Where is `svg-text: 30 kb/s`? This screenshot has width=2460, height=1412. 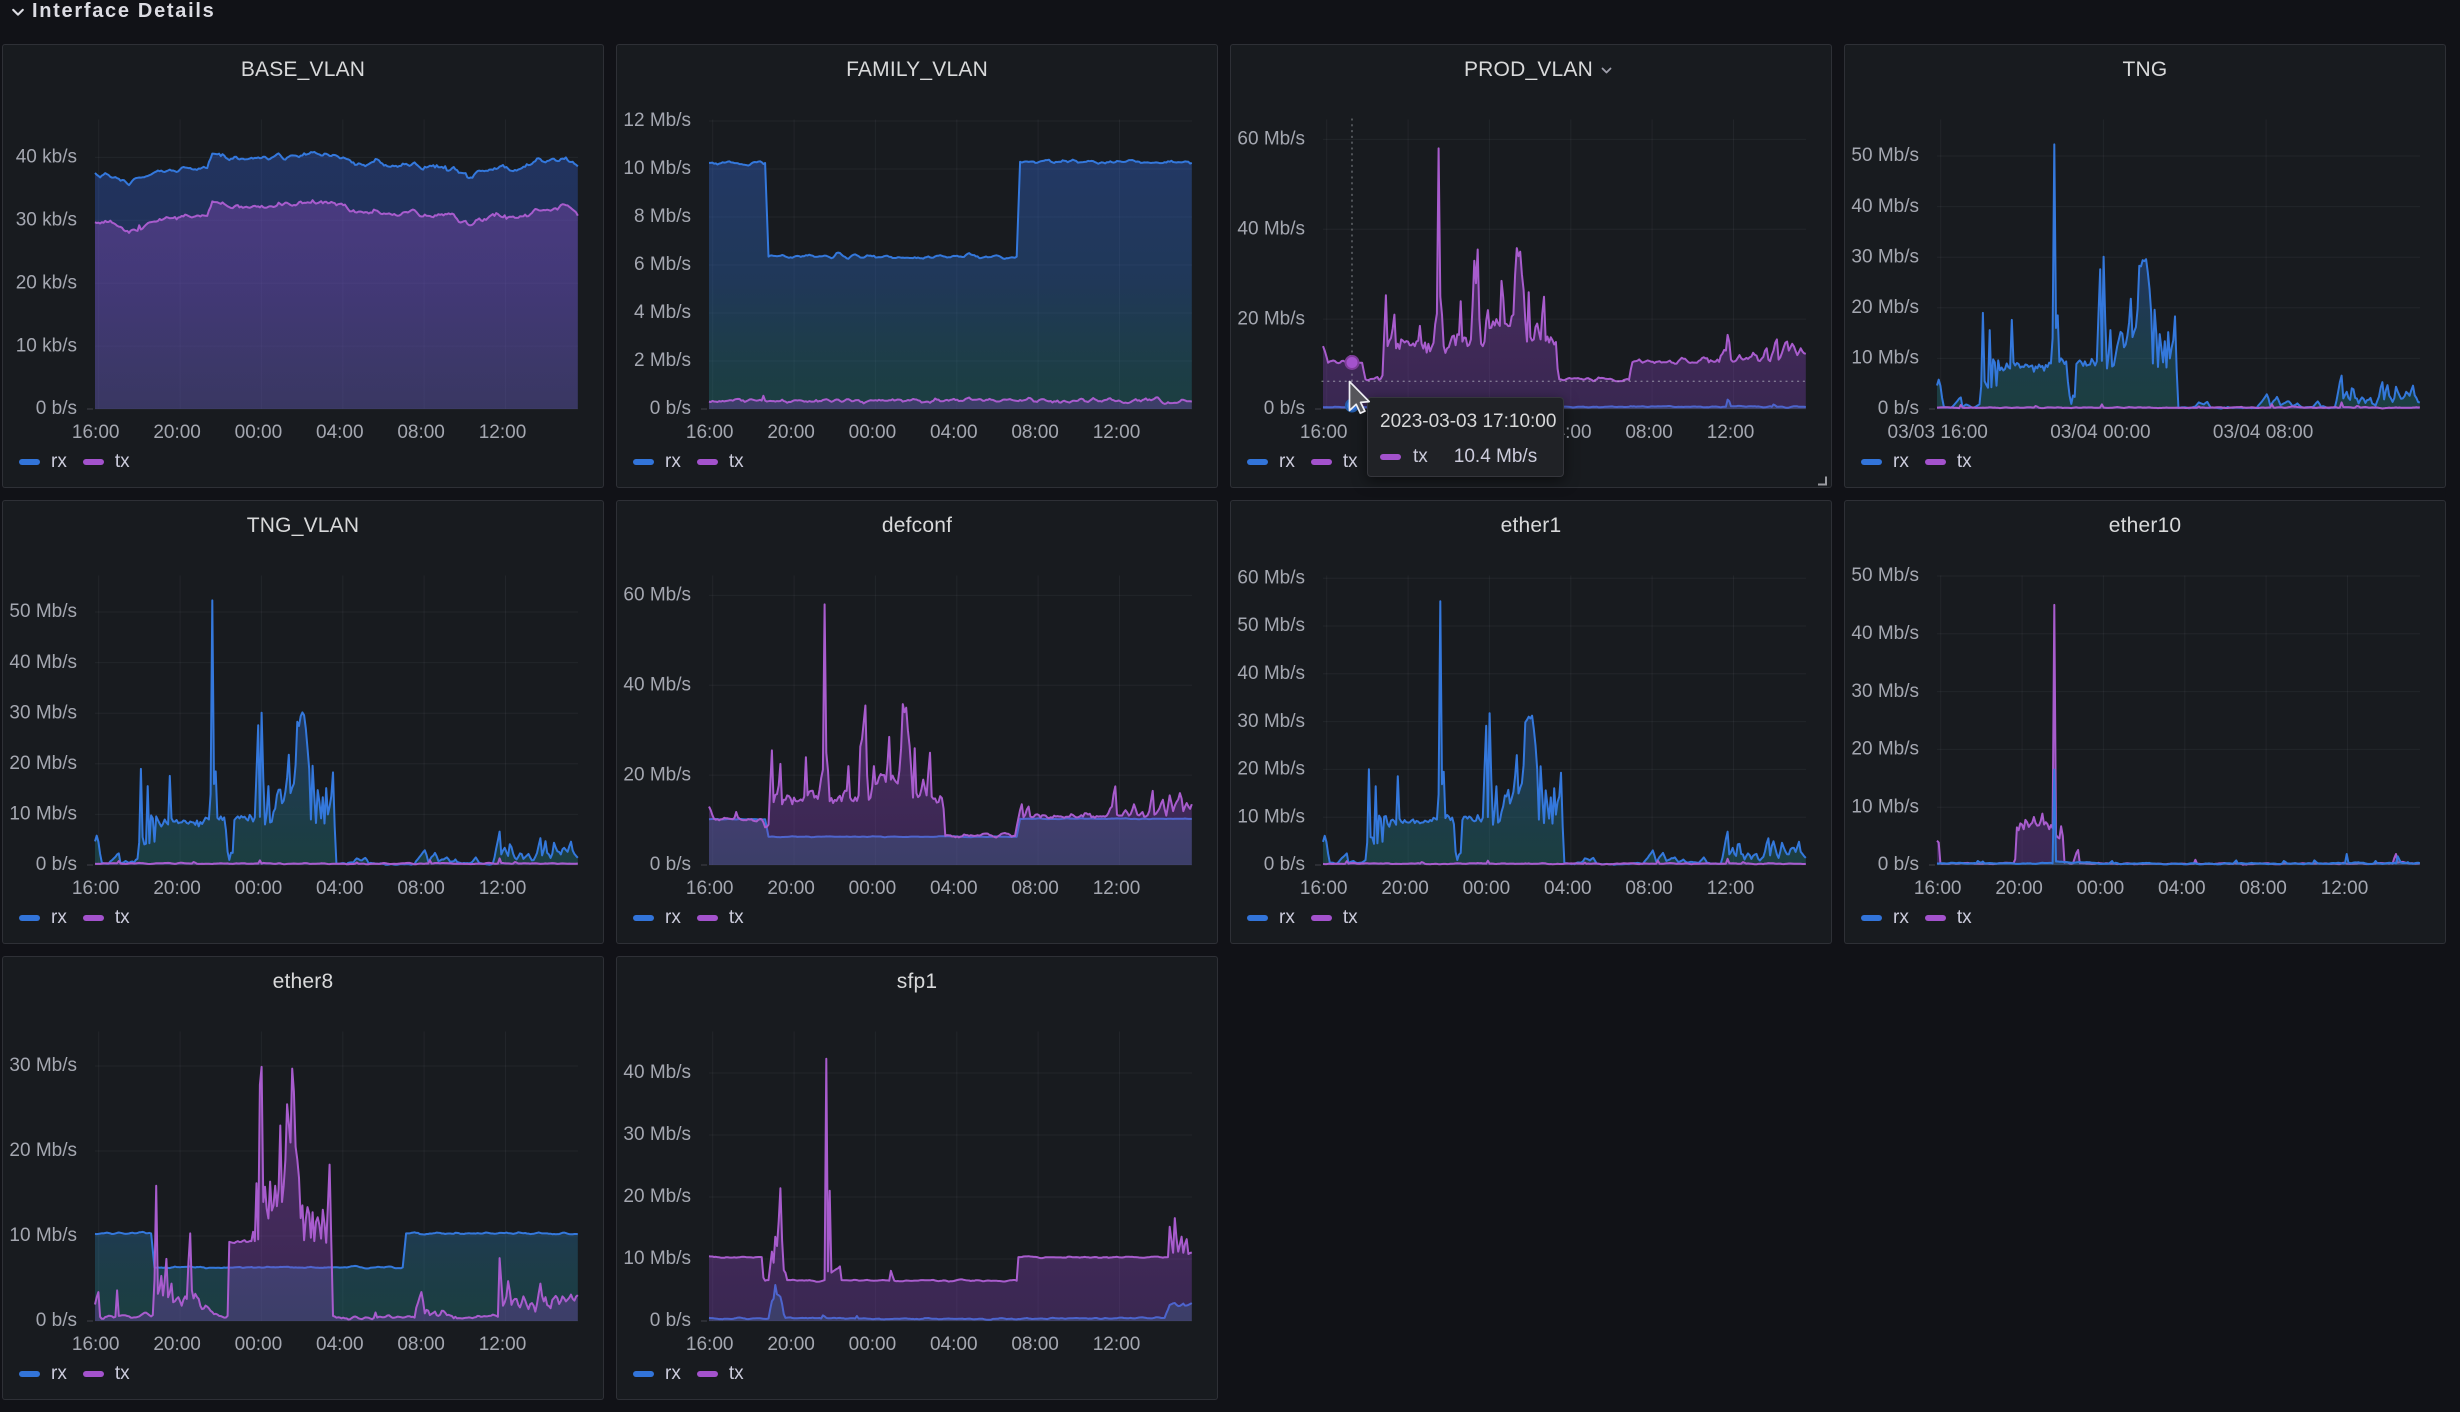
svg-text: 30 kb/s is located at coordinates (46, 220).